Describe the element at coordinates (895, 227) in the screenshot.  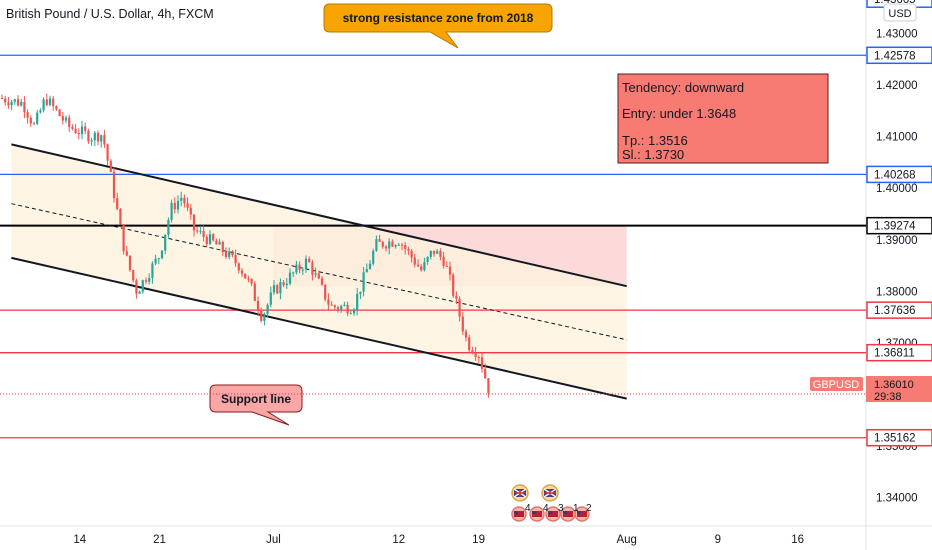
I see `level-price-label: 1.39274` at that location.